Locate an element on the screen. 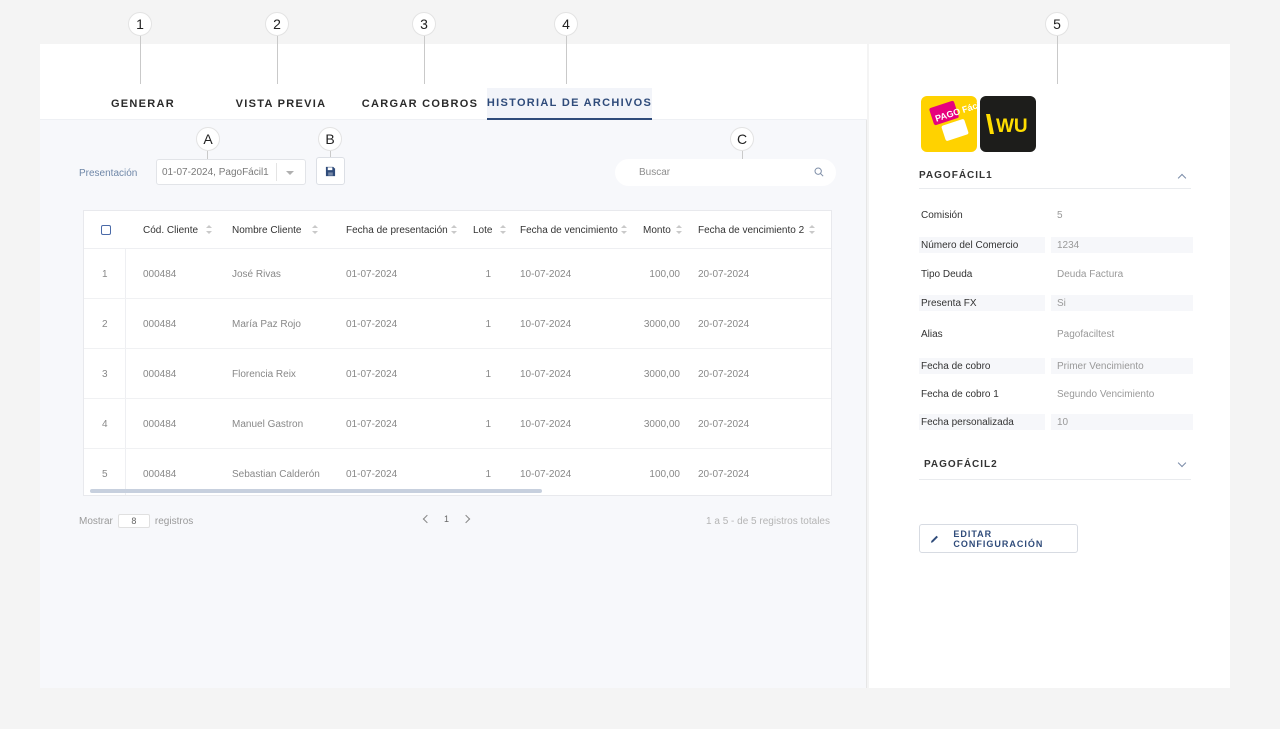  section-pagofacil1-title: PAGOFÁCIL1 is located at coordinates (956, 175).